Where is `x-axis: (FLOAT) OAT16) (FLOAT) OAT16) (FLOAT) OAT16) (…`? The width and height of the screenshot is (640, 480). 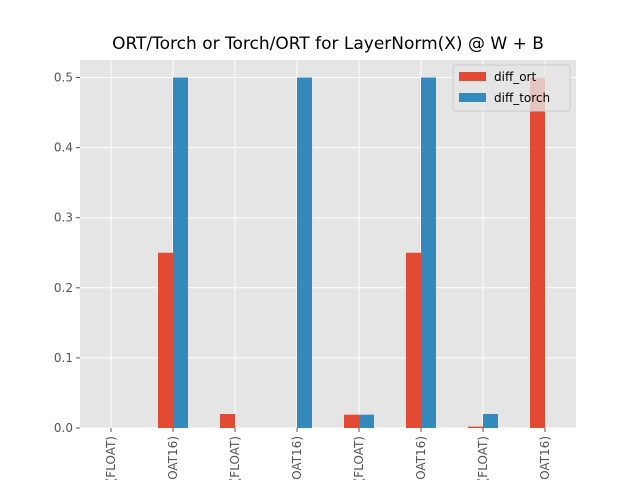
x-axis: (FLOAT) OAT16) (FLOAT) OAT16) (FLOAT) OAT16) (… is located at coordinates (328, 454).